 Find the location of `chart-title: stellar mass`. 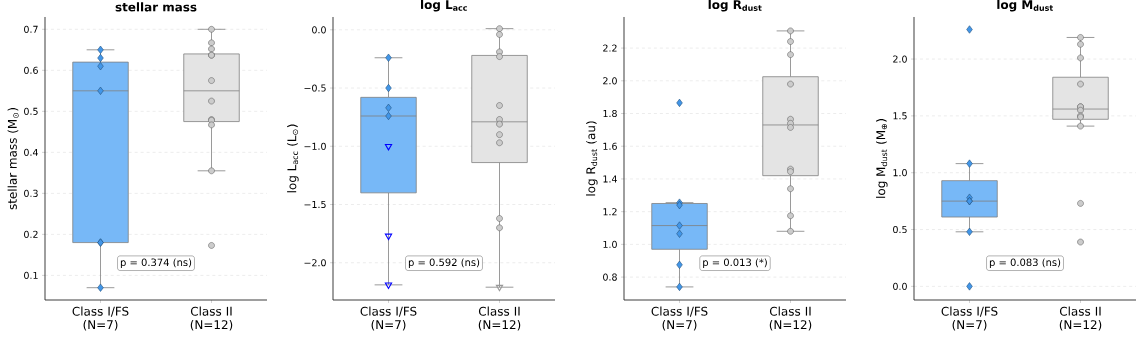

chart-title: stellar mass is located at coordinates (156, 7).